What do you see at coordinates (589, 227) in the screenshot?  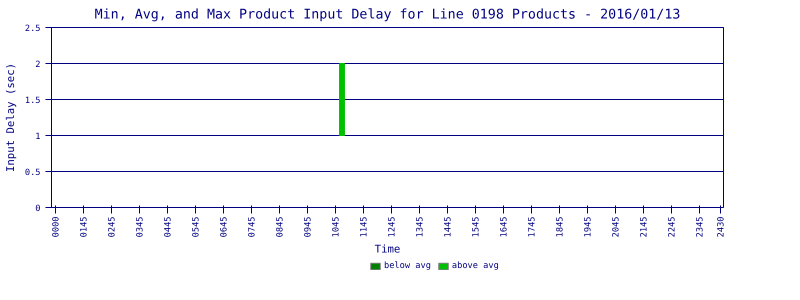 I see `x-tick-label: 1945` at bounding box center [589, 227].